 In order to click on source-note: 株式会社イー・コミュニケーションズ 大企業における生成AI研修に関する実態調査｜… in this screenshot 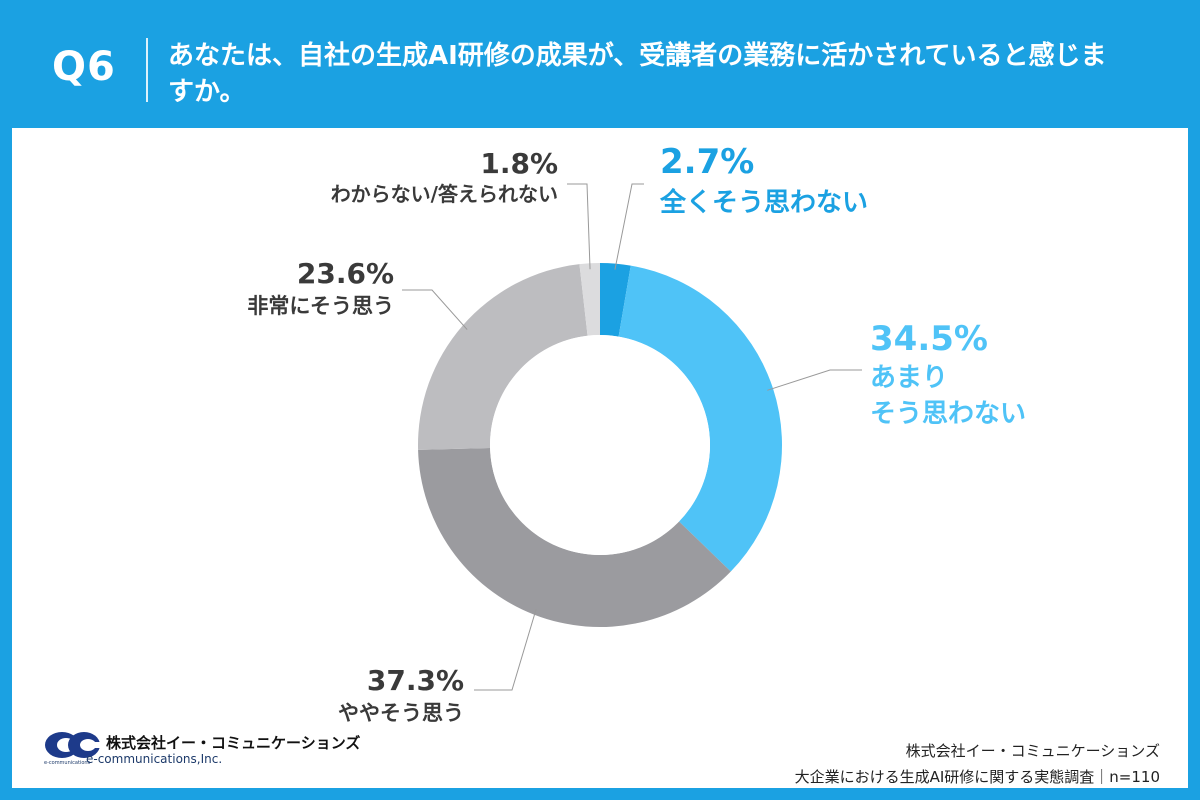, I will do `click(977, 764)`.